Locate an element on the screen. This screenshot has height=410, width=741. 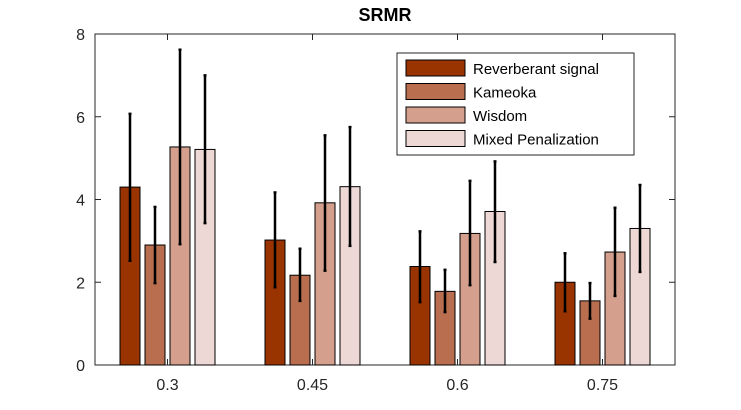
legend-label: Reverberant signal is located at coordinates (536, 69).